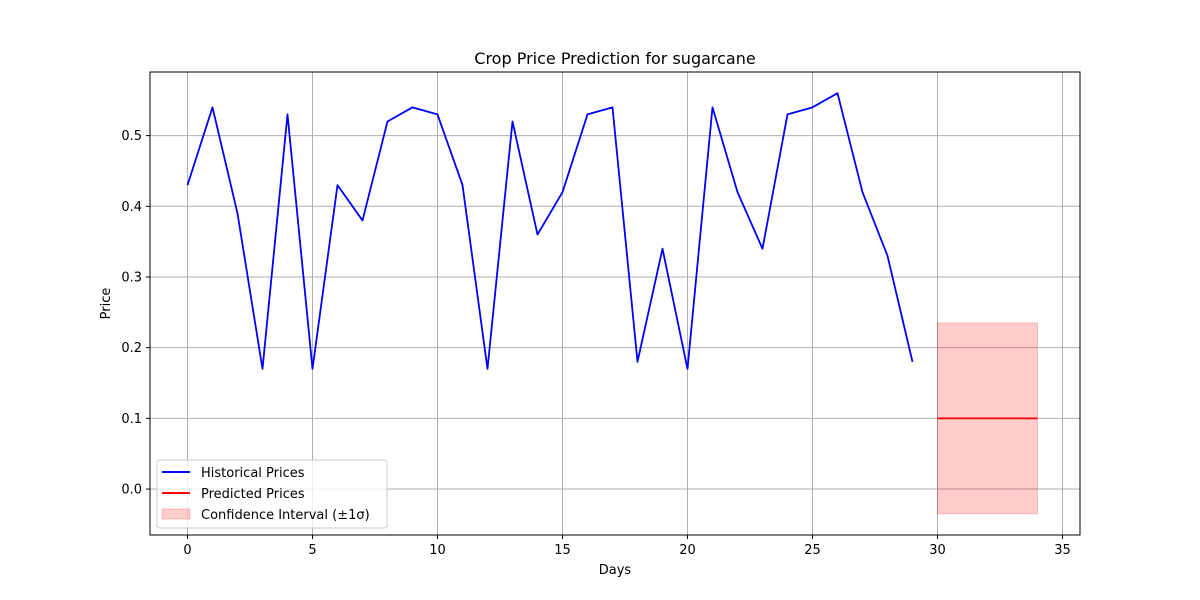 This screenshot has width=1200, height=600. I want to click on legend-label-historical: Historical Prices, so click(253, 473).